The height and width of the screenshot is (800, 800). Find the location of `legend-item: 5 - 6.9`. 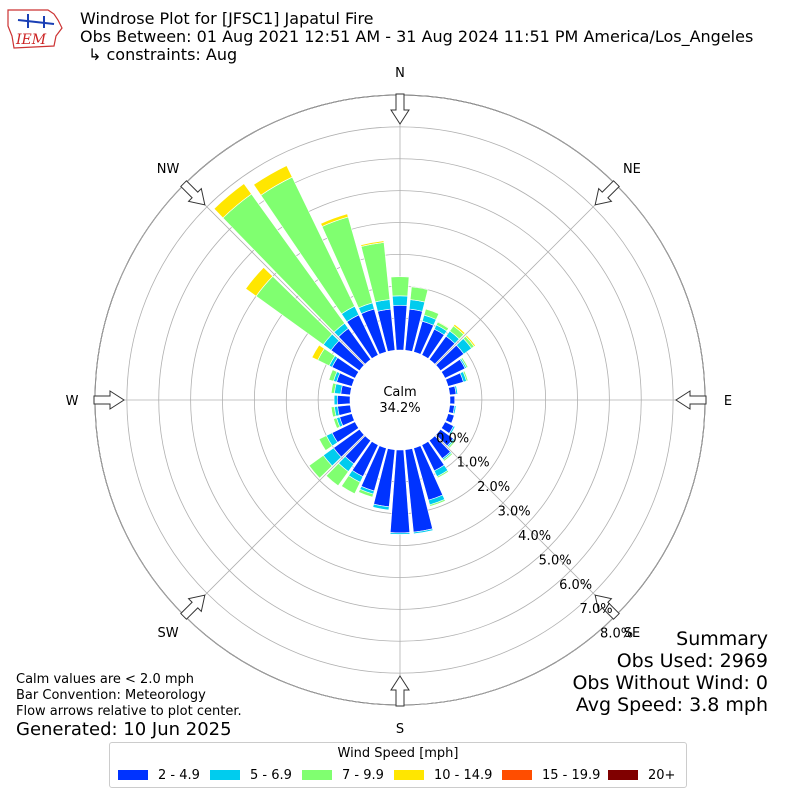

legend-item: 5 - 6.9 is located at coordinates (251, 775).